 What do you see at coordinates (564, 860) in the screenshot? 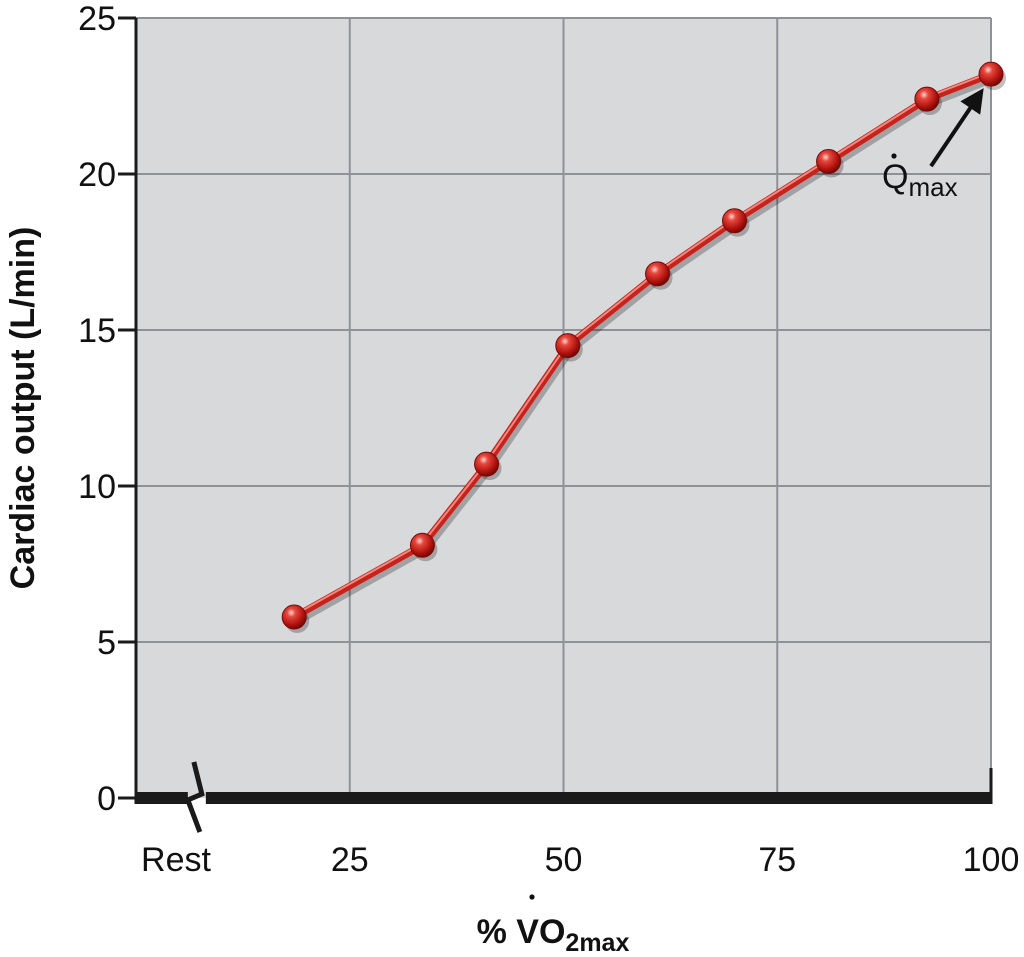
I see `x-tick-label-50: 50` at bounding box center [564, 860].